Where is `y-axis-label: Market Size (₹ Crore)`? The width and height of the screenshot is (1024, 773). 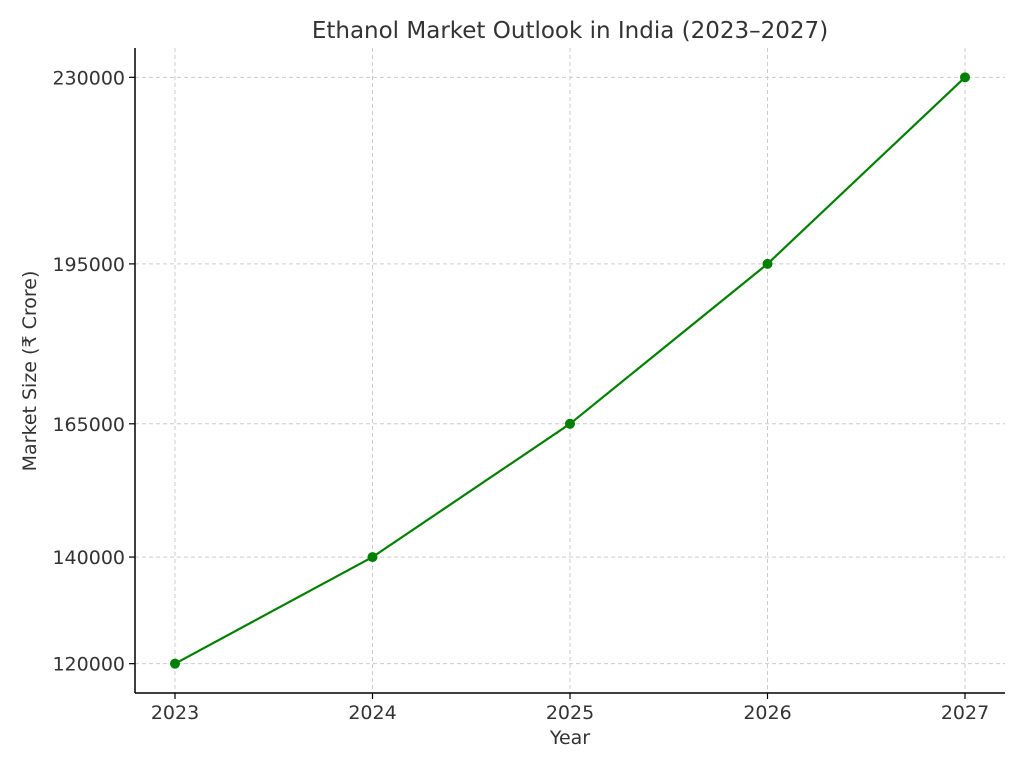
y-axis-label: Market Size (₹ Crore) is located at coordinates (30, 371).